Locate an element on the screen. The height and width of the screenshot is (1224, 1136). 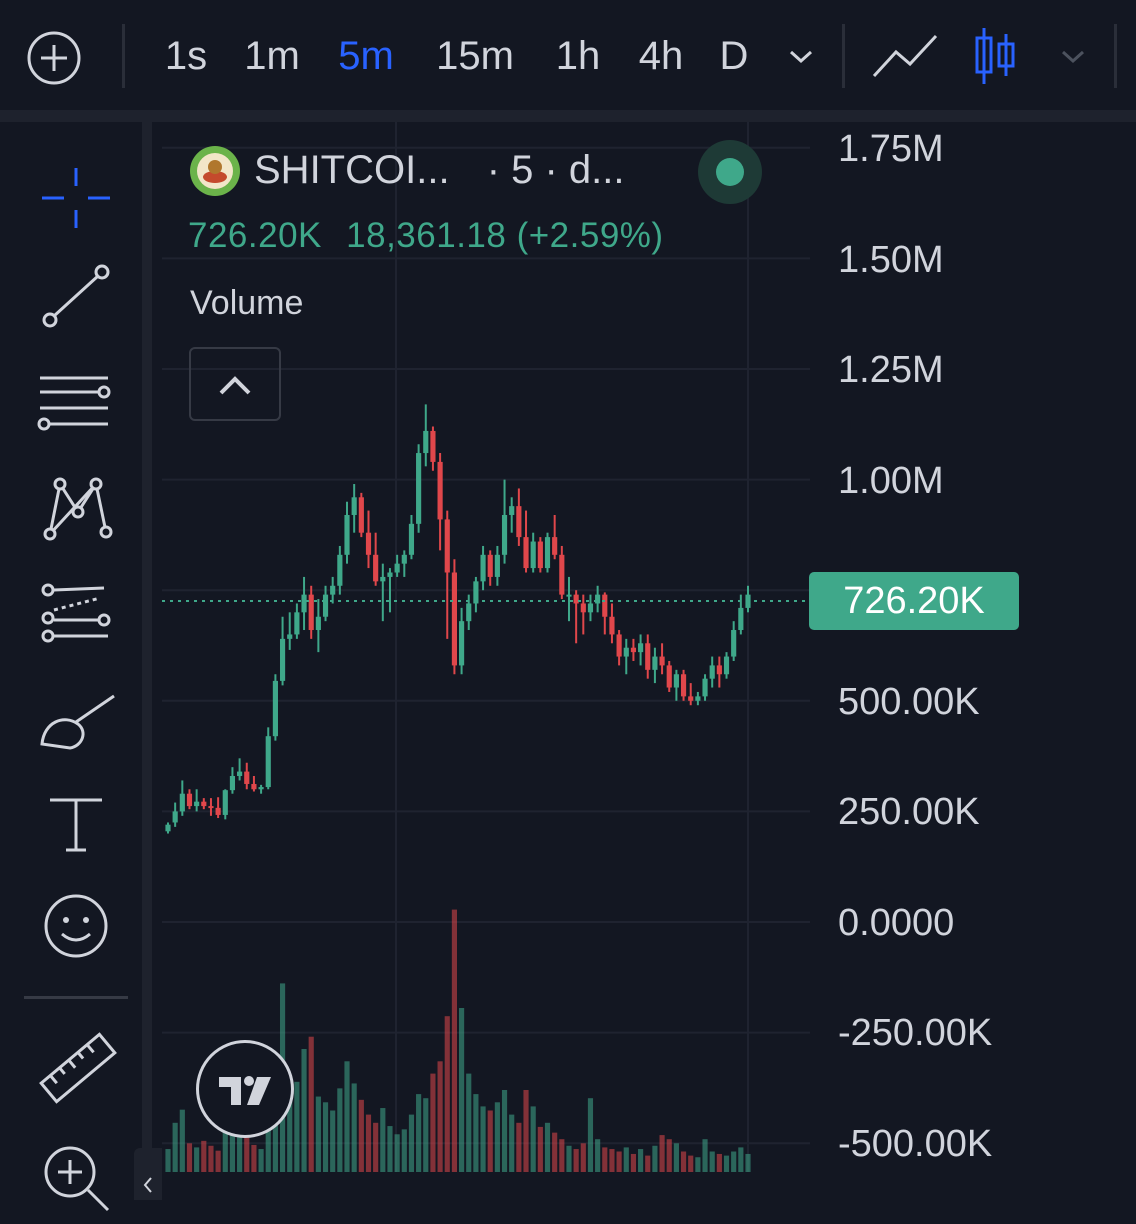
emoji-icon is located at coordinates (76, 926).